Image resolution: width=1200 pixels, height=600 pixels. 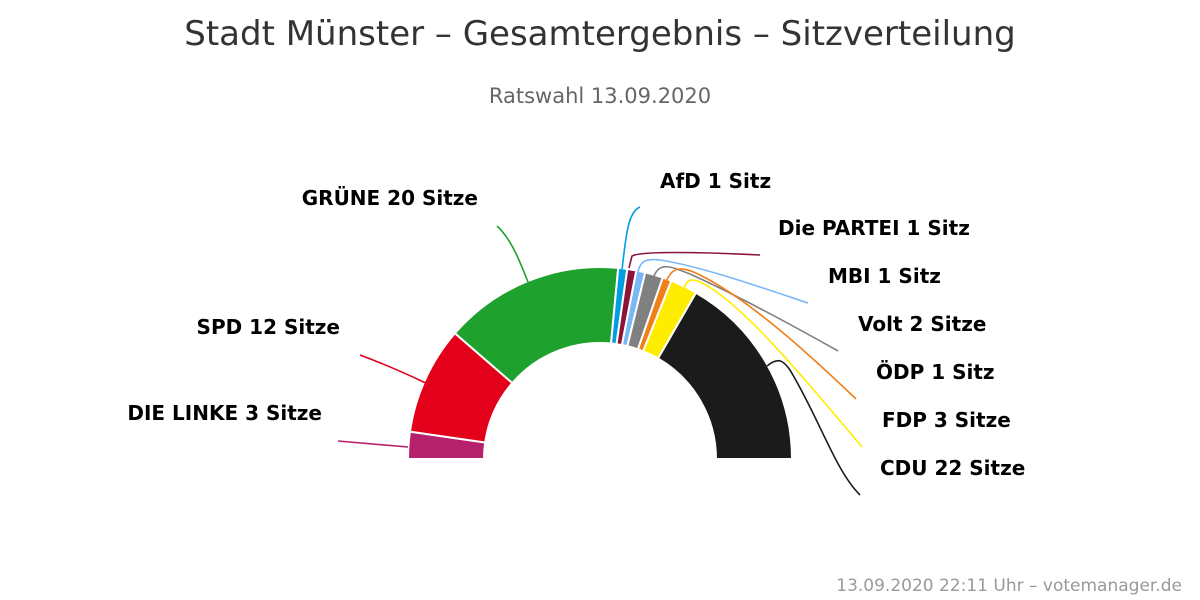 What do you see at coordinates (631, 238) in the screenshot?
I see `connector-afd` at bounding box center [631, 238].